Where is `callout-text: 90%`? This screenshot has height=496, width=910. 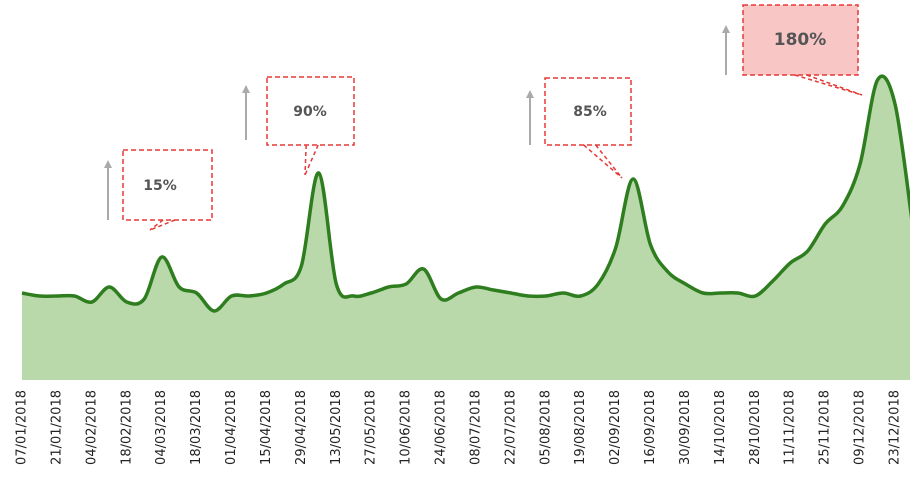 callout-text: 90% is located at coordinates (310, 112).